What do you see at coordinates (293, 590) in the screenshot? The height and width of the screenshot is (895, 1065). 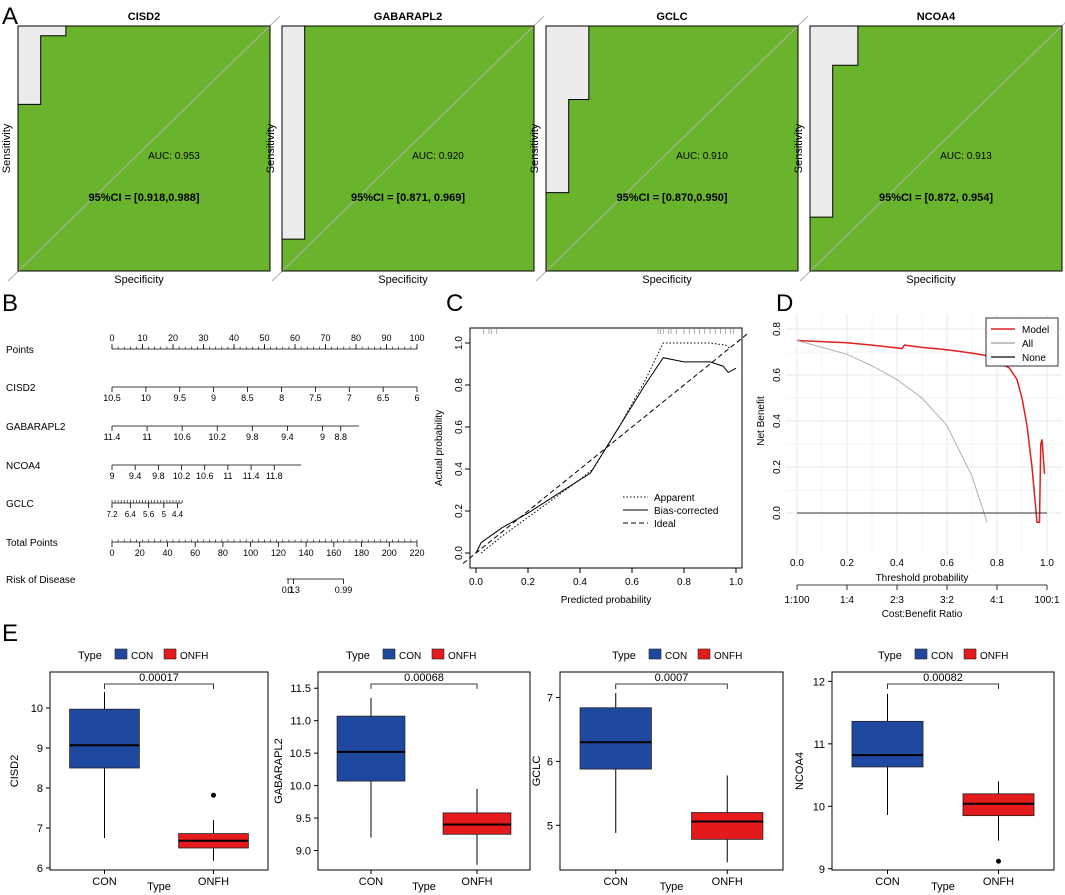 I see `nomogram-tick-label: 0.3` at bounding box center [293, 590].